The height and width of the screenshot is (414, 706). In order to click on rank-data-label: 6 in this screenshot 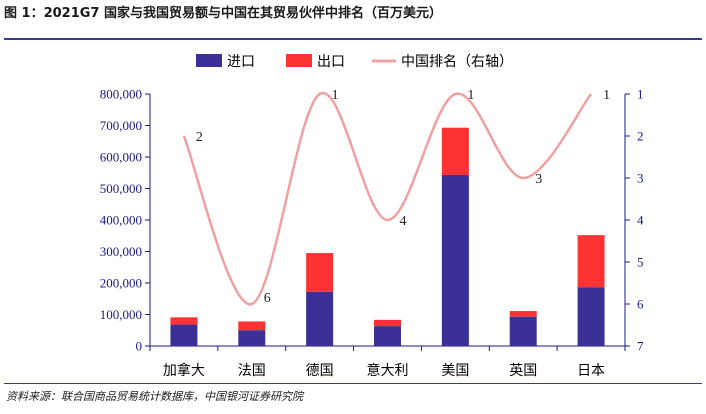, I will do `click(267, 298)`.